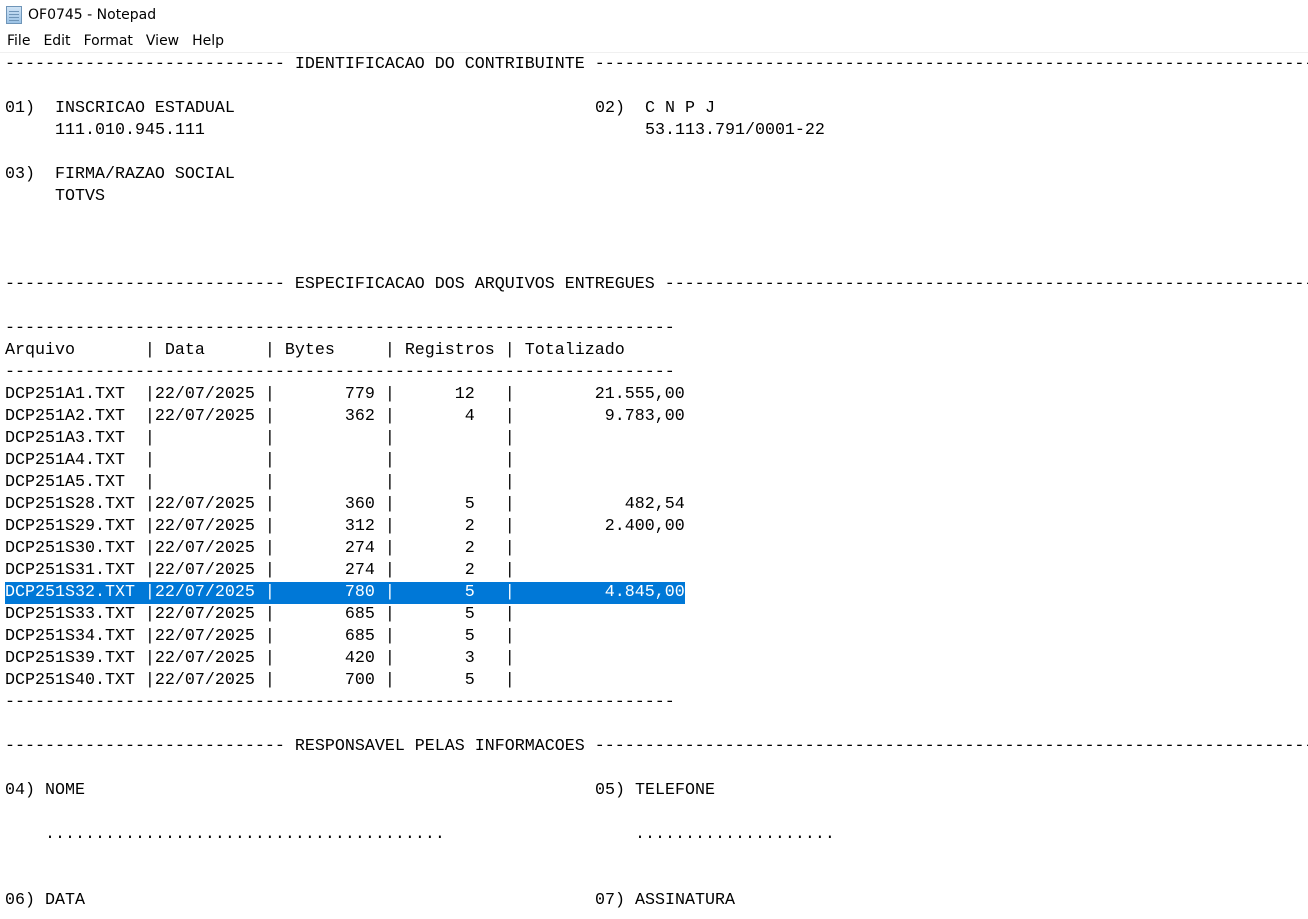 The width and height of the screenshot is (1308, 919). What do you see at coordinates (655, 790) in the screenshot?
I see `field-05-label: 05) TELEFONE` at bounding box center [655, 790].